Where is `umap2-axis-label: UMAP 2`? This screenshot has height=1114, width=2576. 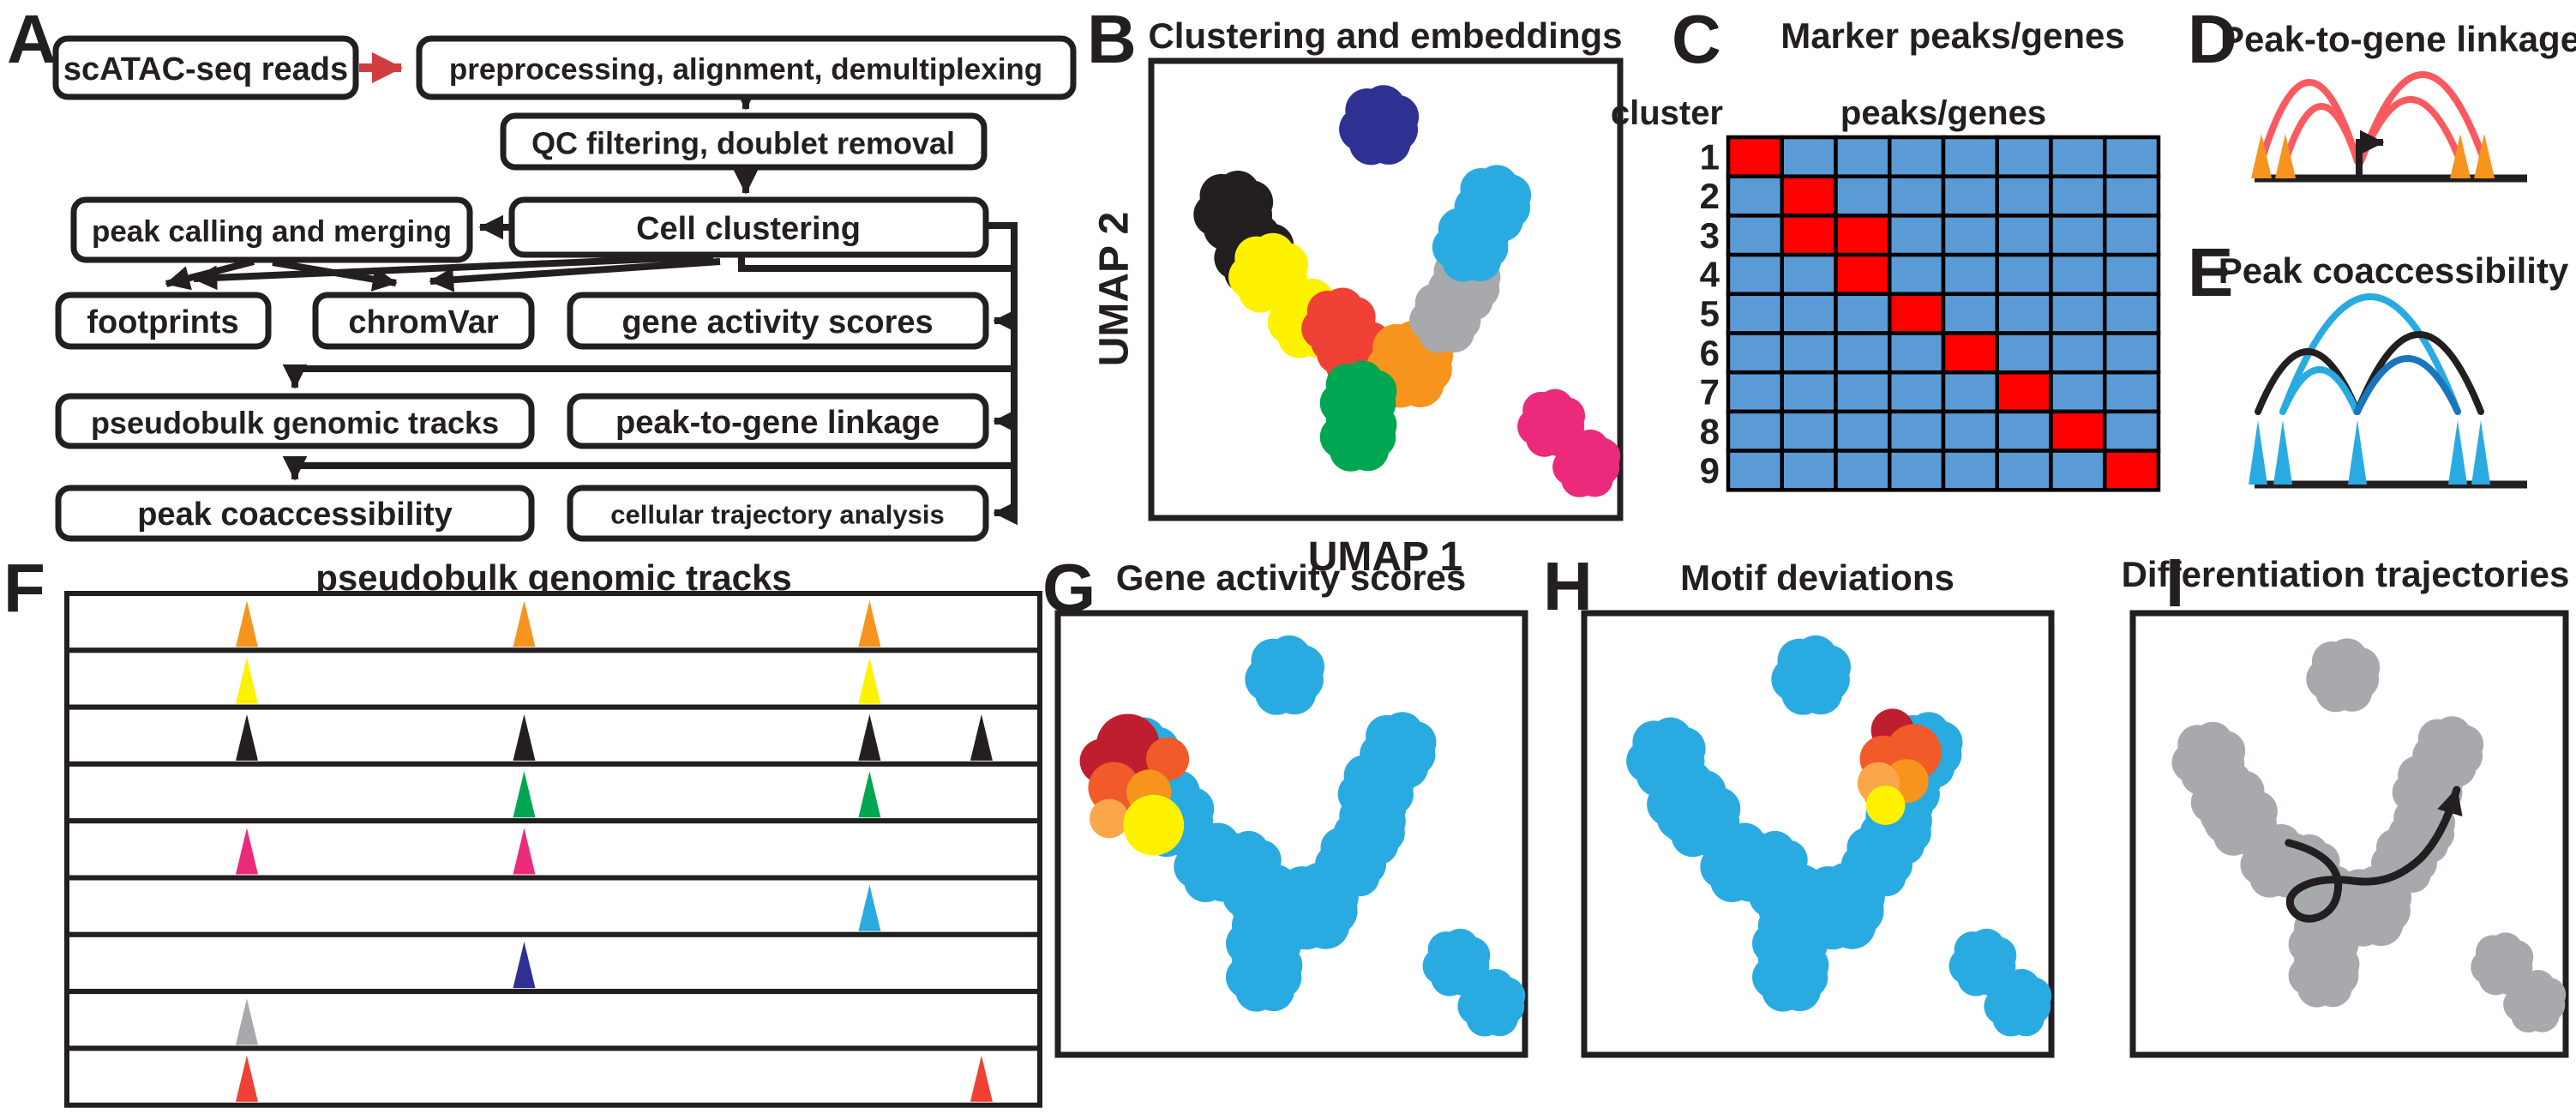
umap2-axis-label: UMAP 2 is located at coordinates (1114, 289).